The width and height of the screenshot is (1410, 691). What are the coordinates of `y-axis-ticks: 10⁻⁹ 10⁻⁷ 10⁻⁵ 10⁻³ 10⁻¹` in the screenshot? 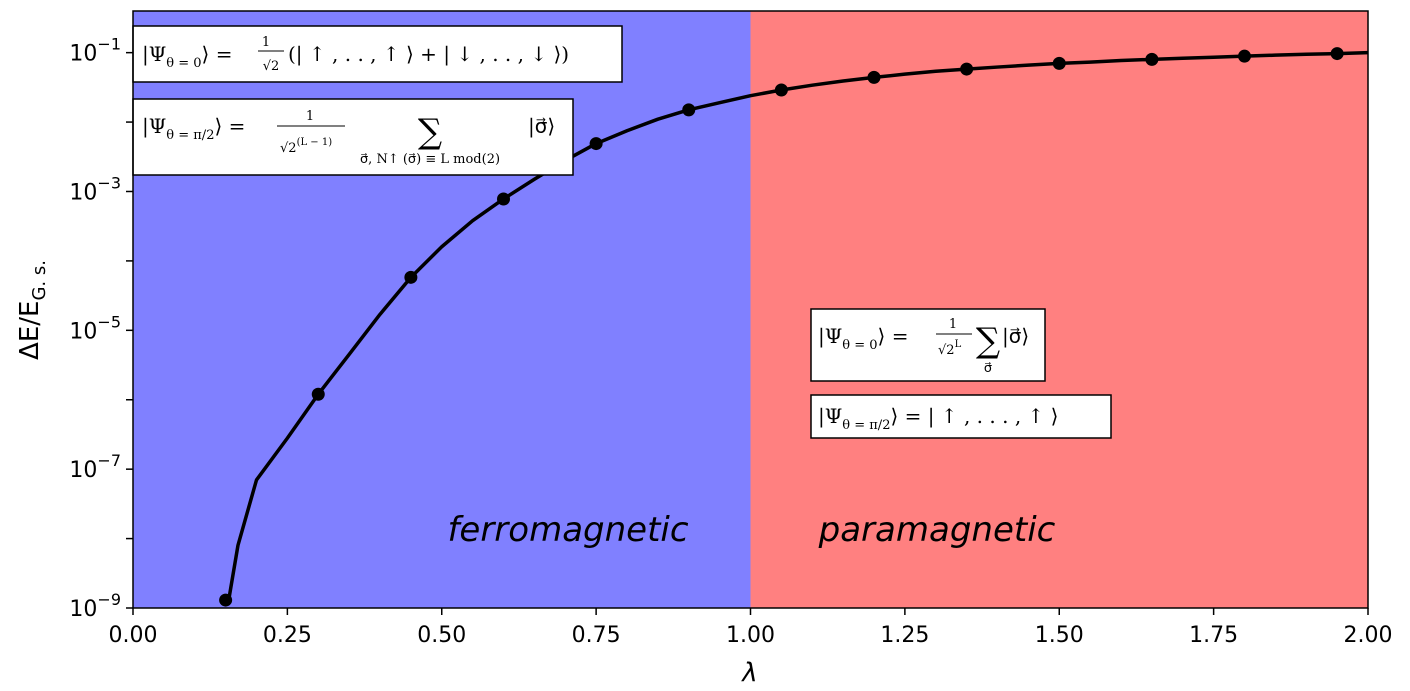 It's located at (101, 328).